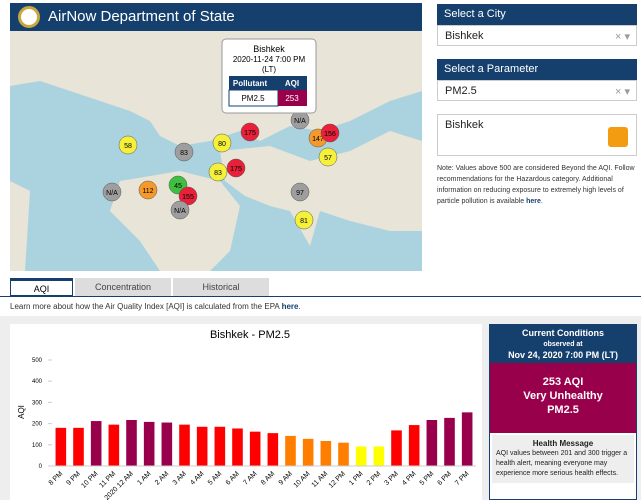 This screenshot has width=641, height=500. I want to click on health-title: Health Message, so click(563, 443).